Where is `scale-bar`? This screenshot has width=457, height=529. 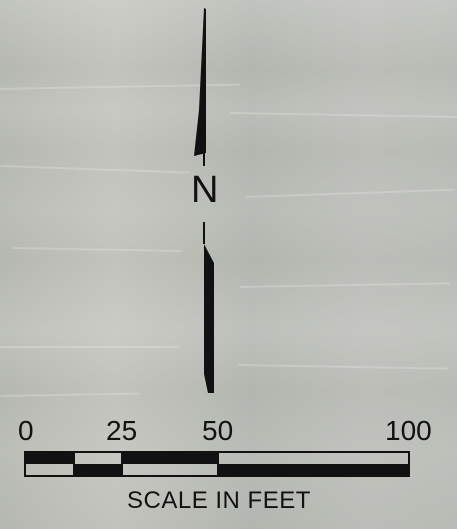
scale-bar is located at coordinates (217, 464).